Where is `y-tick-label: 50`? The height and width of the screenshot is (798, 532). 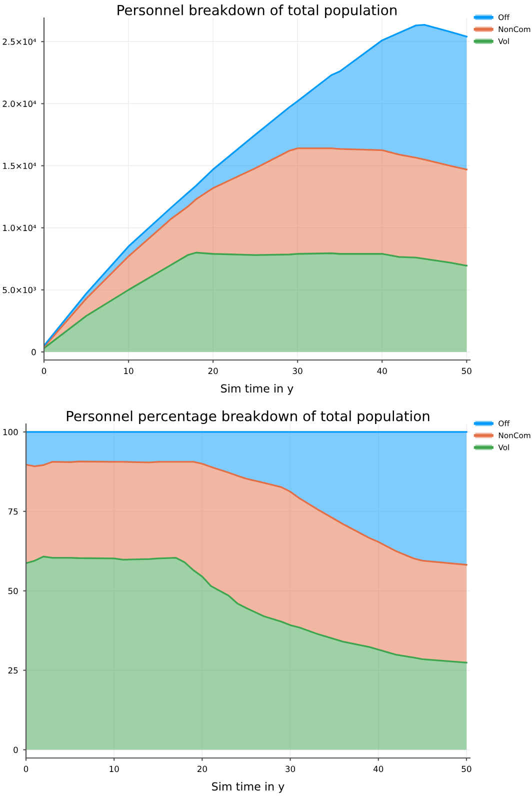 y-tick-label: 50 is located at coordinates (13, 591).